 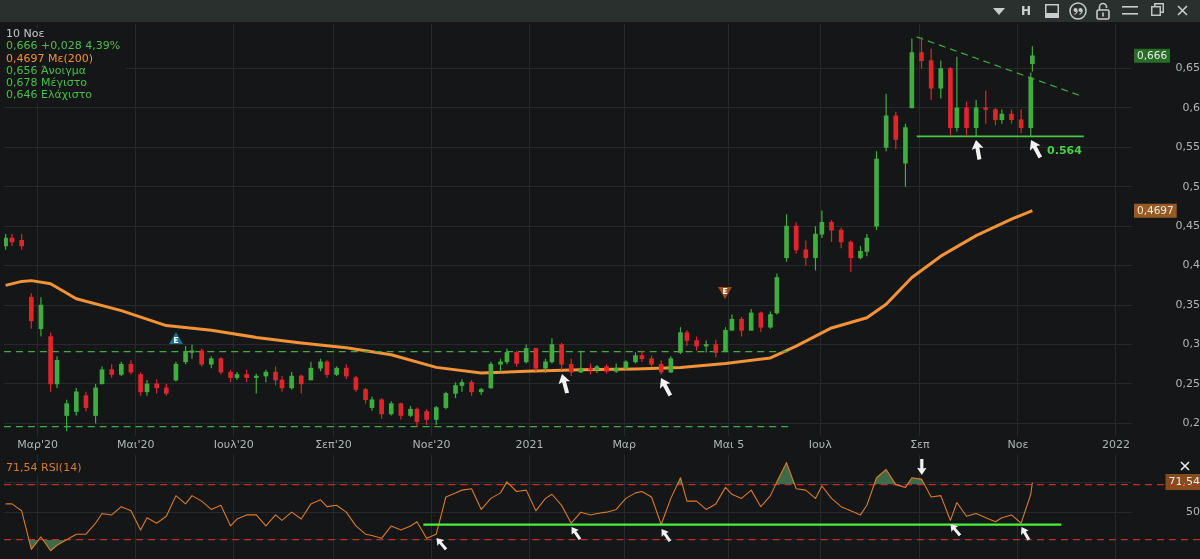 I want to click on annotation: 0,646 Ελάχιστο, so click(x=50, y=95).